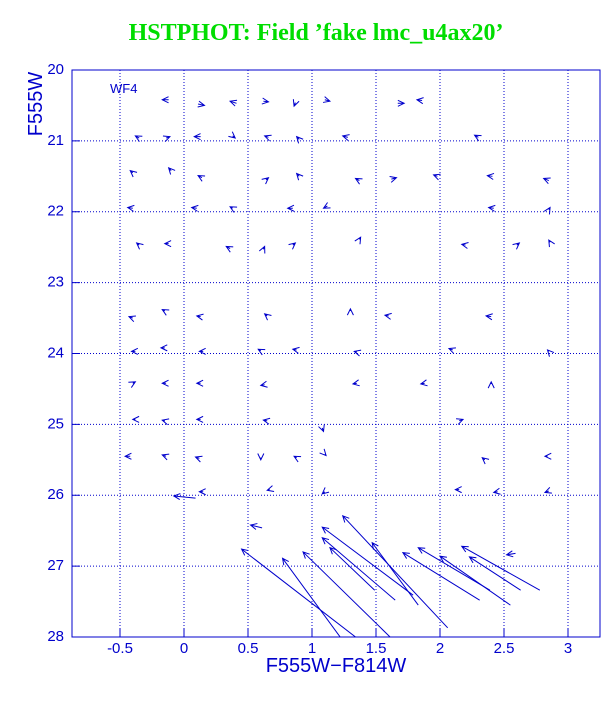  I want to click on y-tick-label: 24, so click(55, 352).